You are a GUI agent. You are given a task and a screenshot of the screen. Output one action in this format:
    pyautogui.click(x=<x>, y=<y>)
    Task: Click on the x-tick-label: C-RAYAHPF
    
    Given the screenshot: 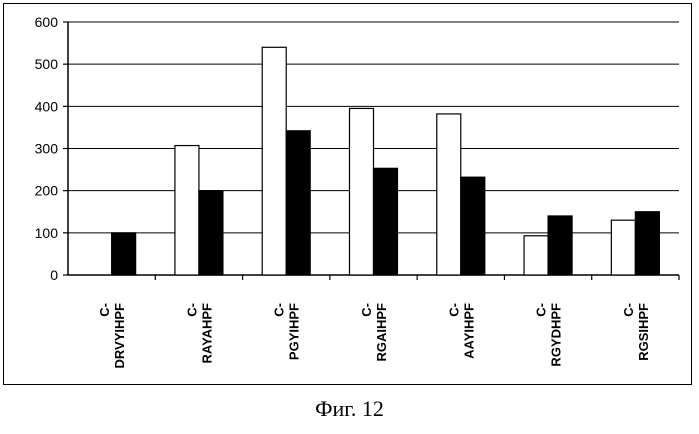 What is the action you would take?
    pyautogui.click(x=199, y=333)
    